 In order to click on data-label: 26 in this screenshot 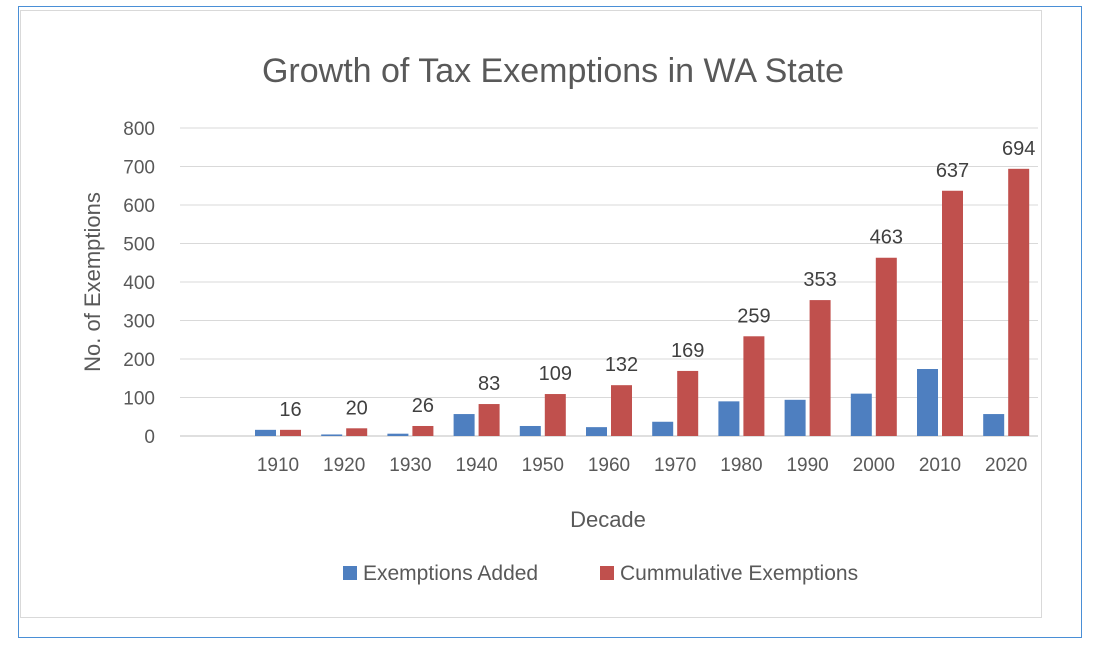, I will do `click(423, 406)`.